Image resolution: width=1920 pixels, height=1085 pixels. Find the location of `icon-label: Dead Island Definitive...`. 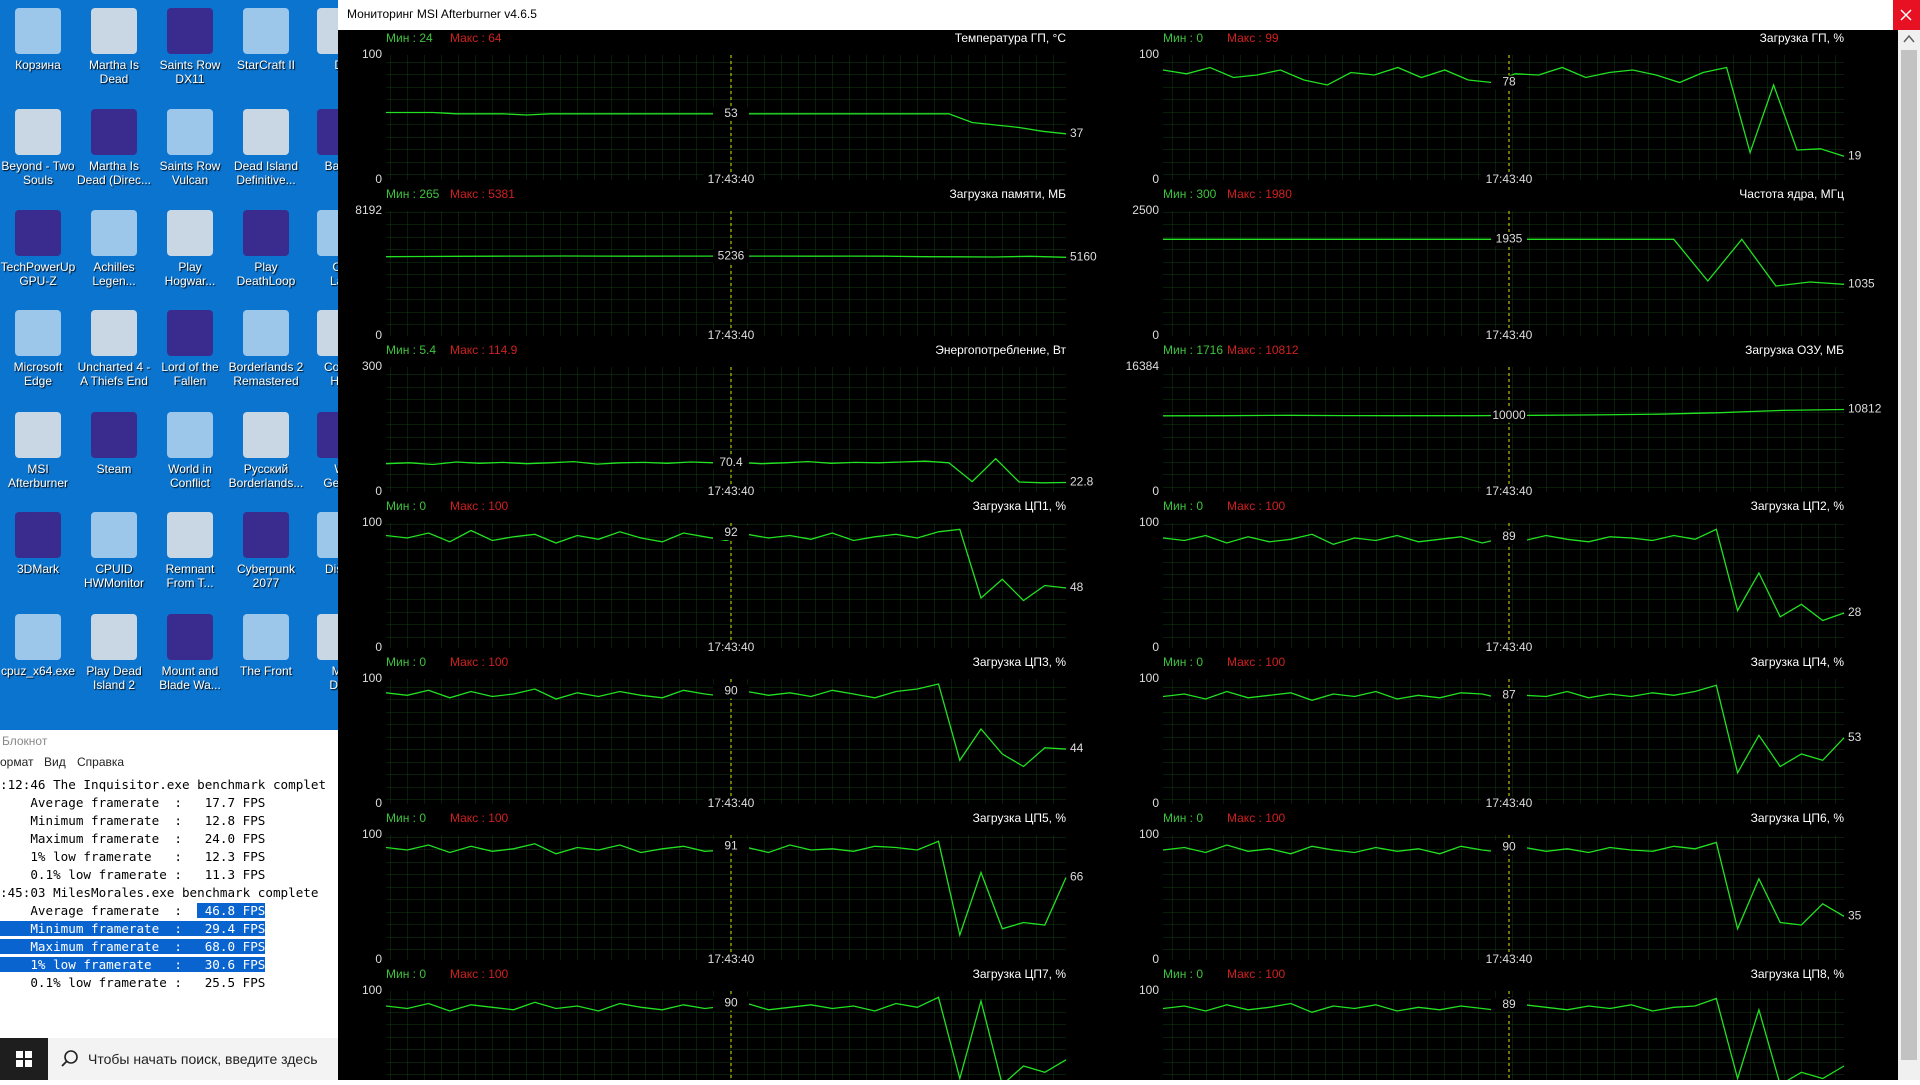

icon-label: Dead Island Definitive... is located at coordinates (266, 173).